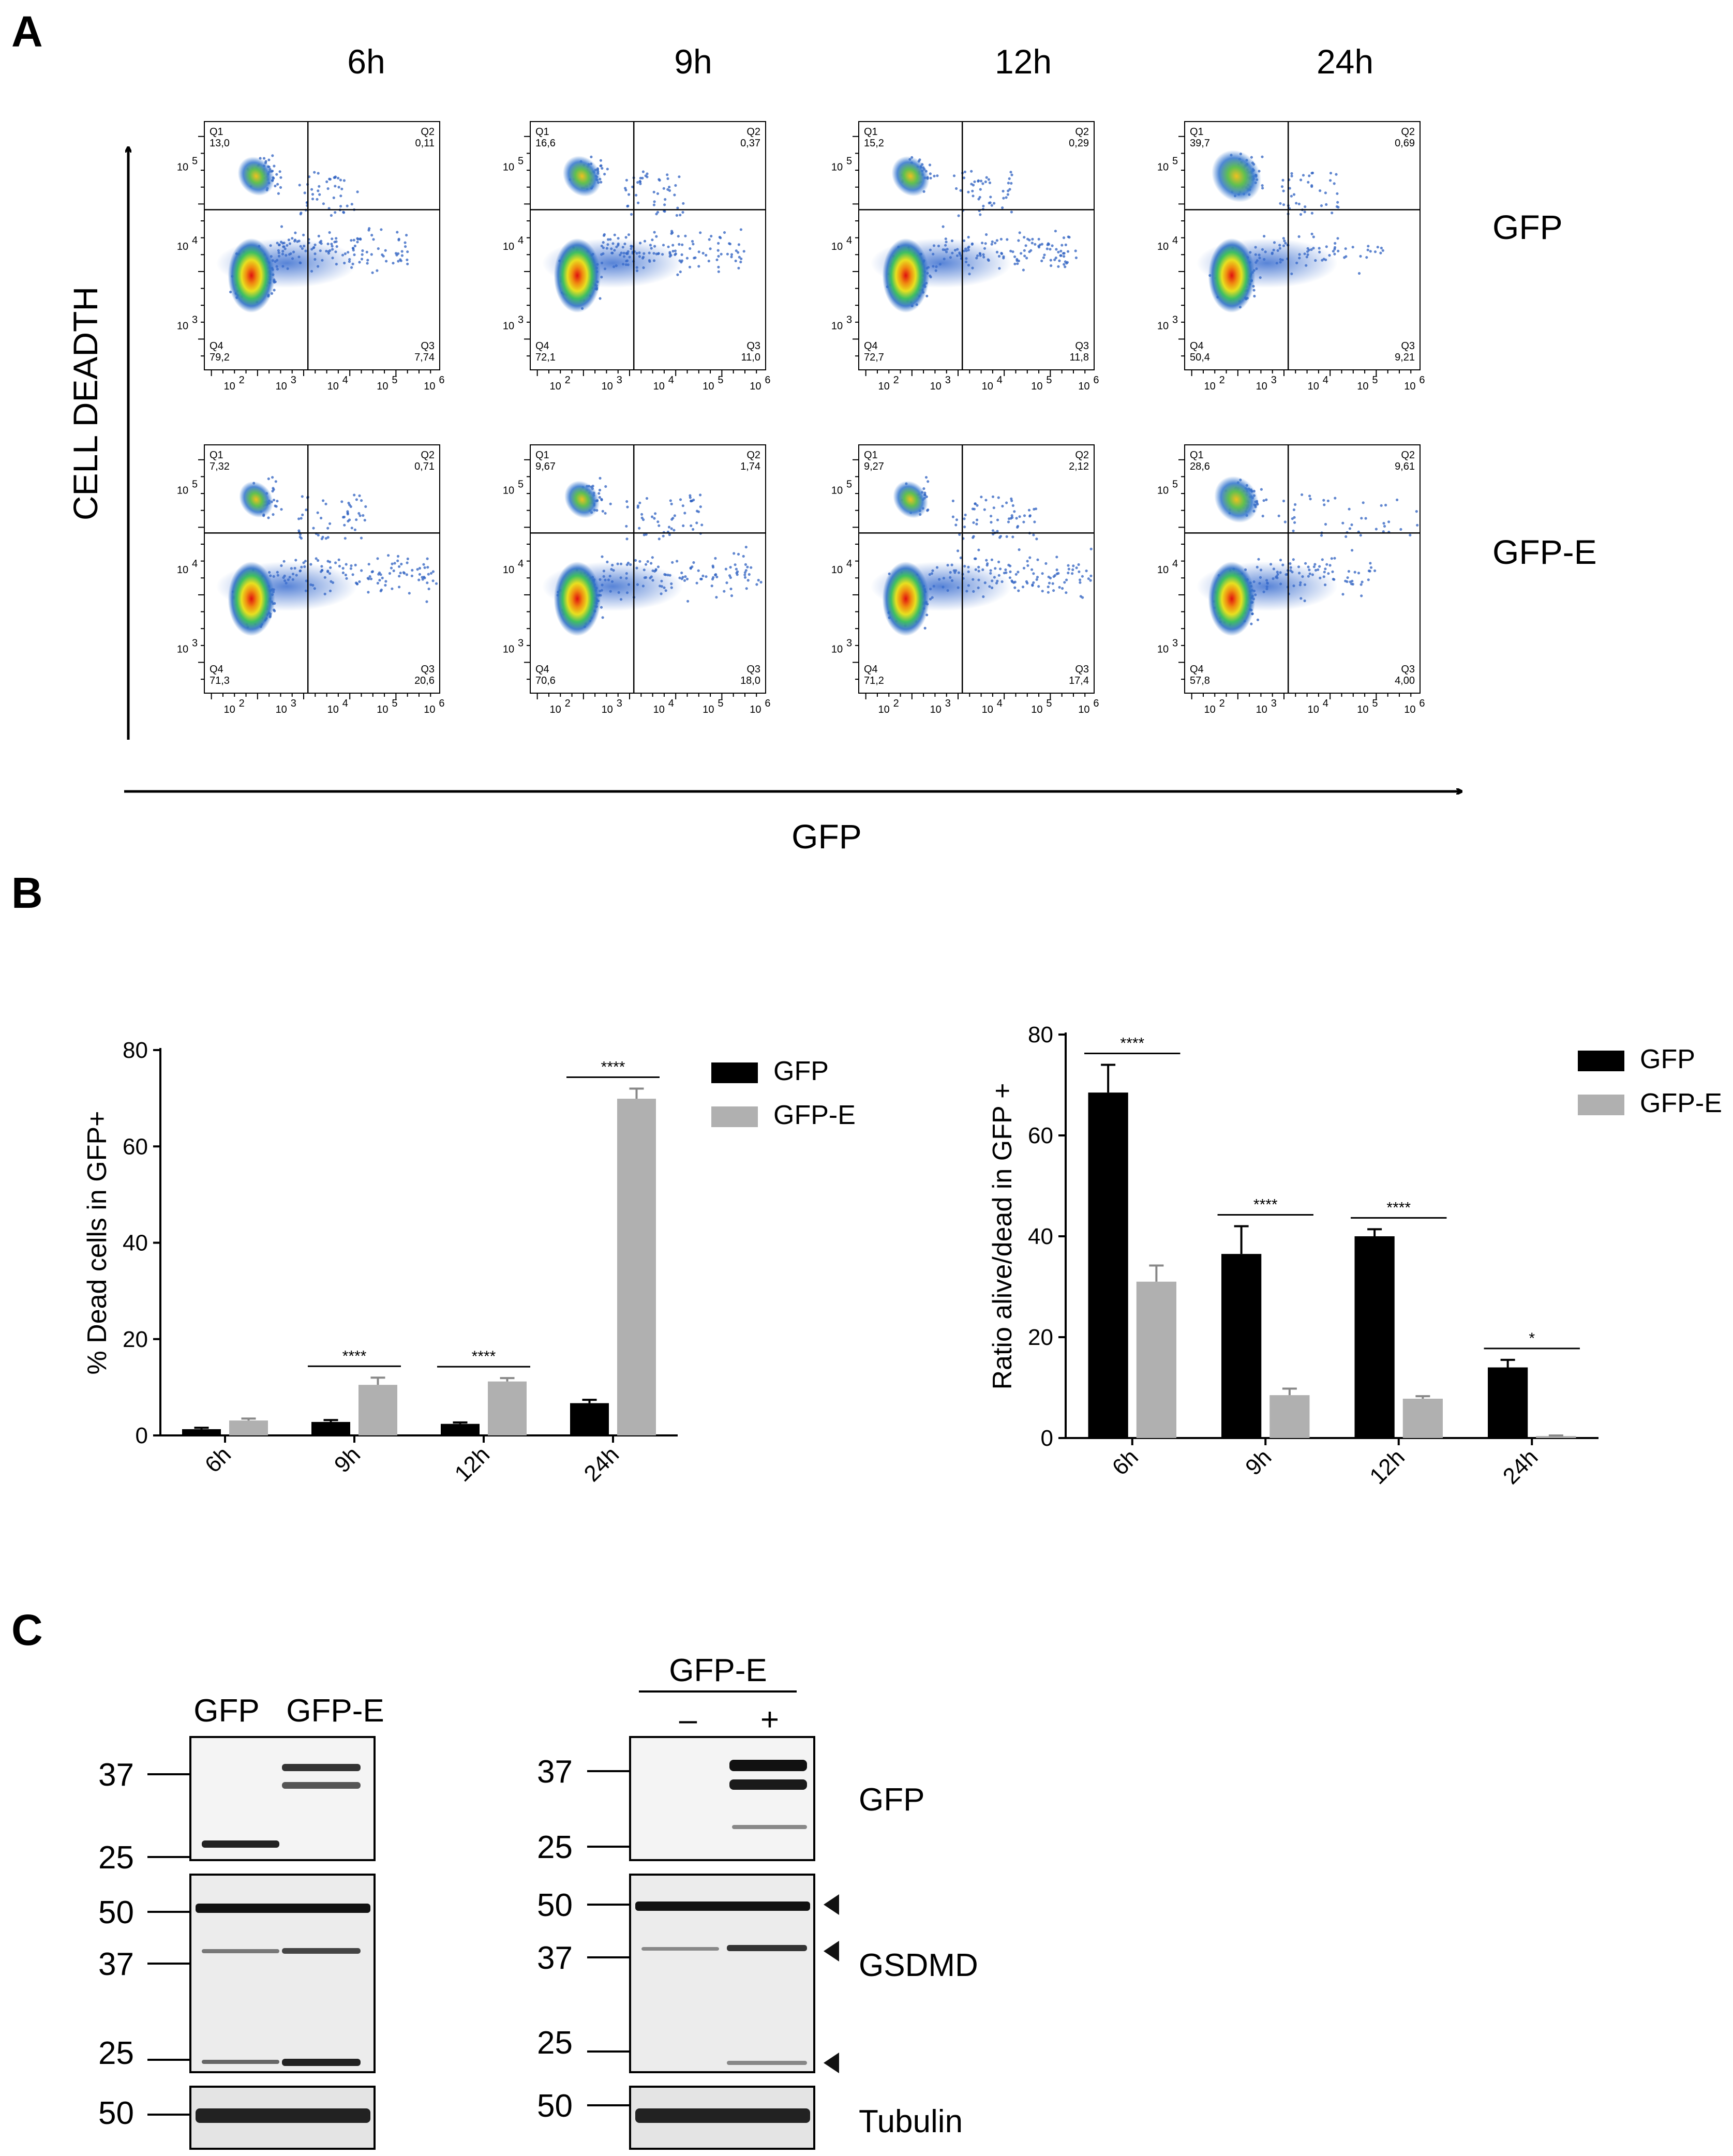 The height and width of the screenshot is (2156, 1733). Describe the element at coordinates (680, 1949) in the screenshot. I see `band` at that location.